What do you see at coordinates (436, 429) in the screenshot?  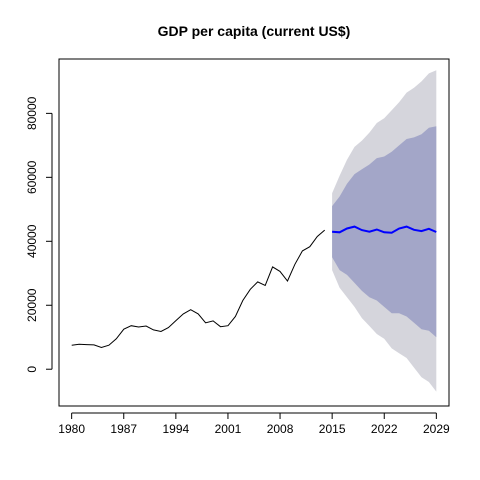 I see `x-tick-label: 2029` at bounding box center [436, 429].